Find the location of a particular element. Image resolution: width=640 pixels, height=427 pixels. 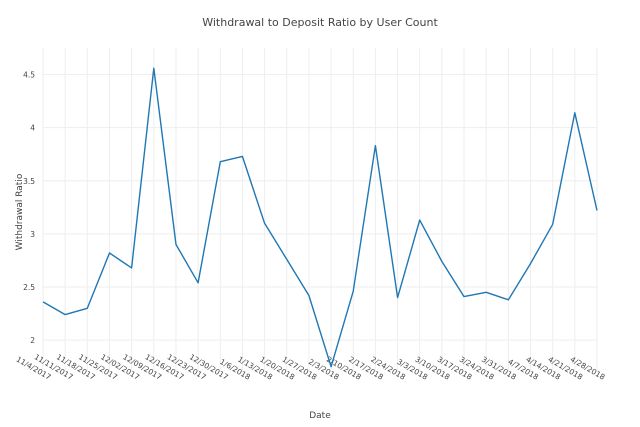

x-axis-label: Date is located at coordinates (320, 416).